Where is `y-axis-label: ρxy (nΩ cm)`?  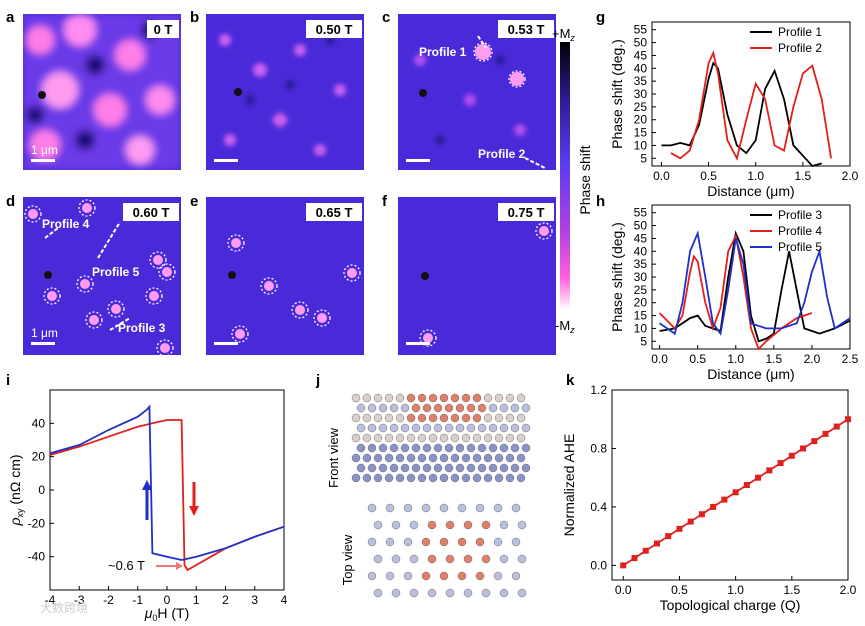 y-axis-label: ρxy (nΩ cm) is located at coordinates (16, 490).